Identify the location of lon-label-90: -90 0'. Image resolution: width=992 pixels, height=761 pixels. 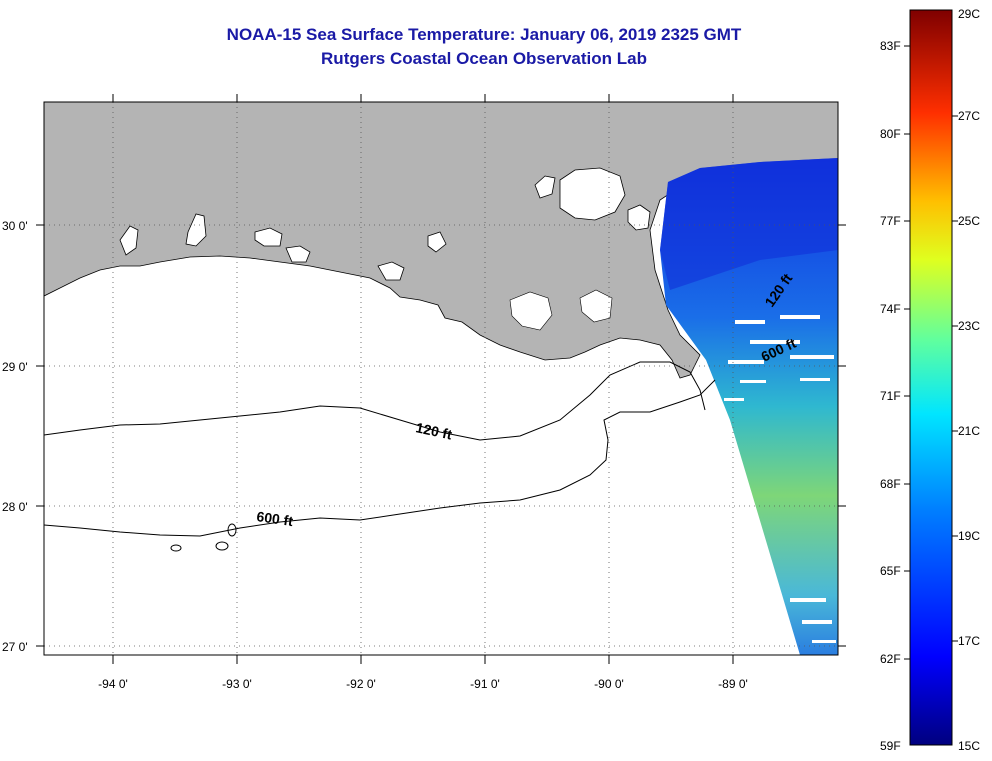
(609, 684).